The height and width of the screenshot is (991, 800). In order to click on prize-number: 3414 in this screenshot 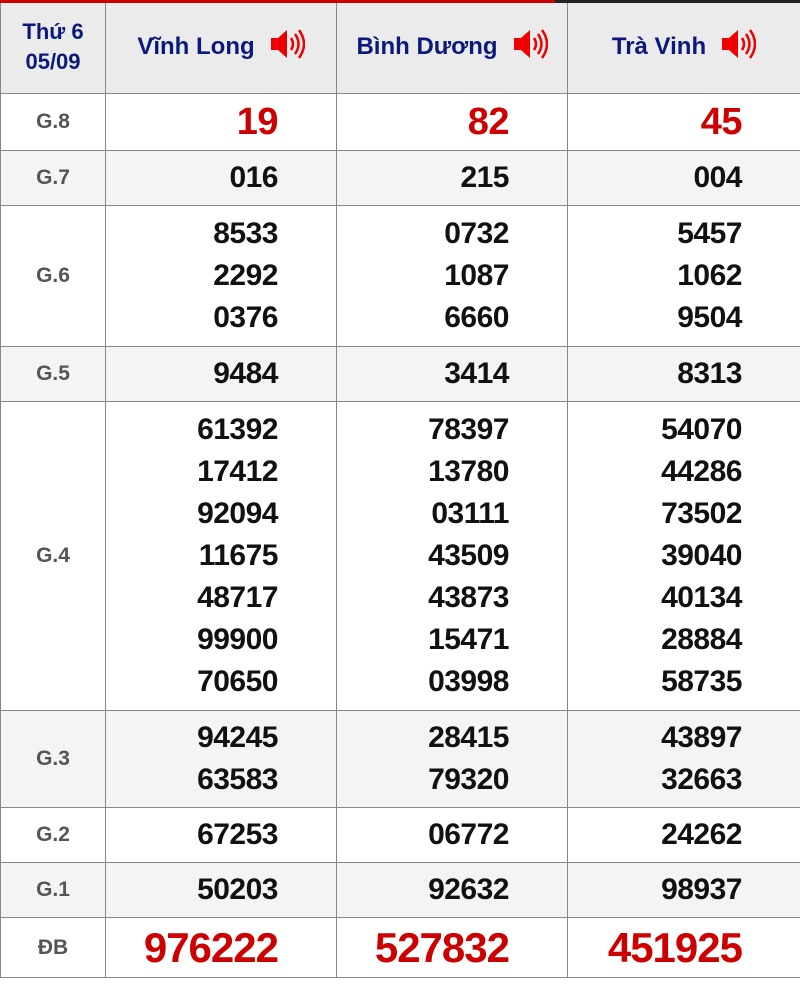, I will do `click(476, 373)`.